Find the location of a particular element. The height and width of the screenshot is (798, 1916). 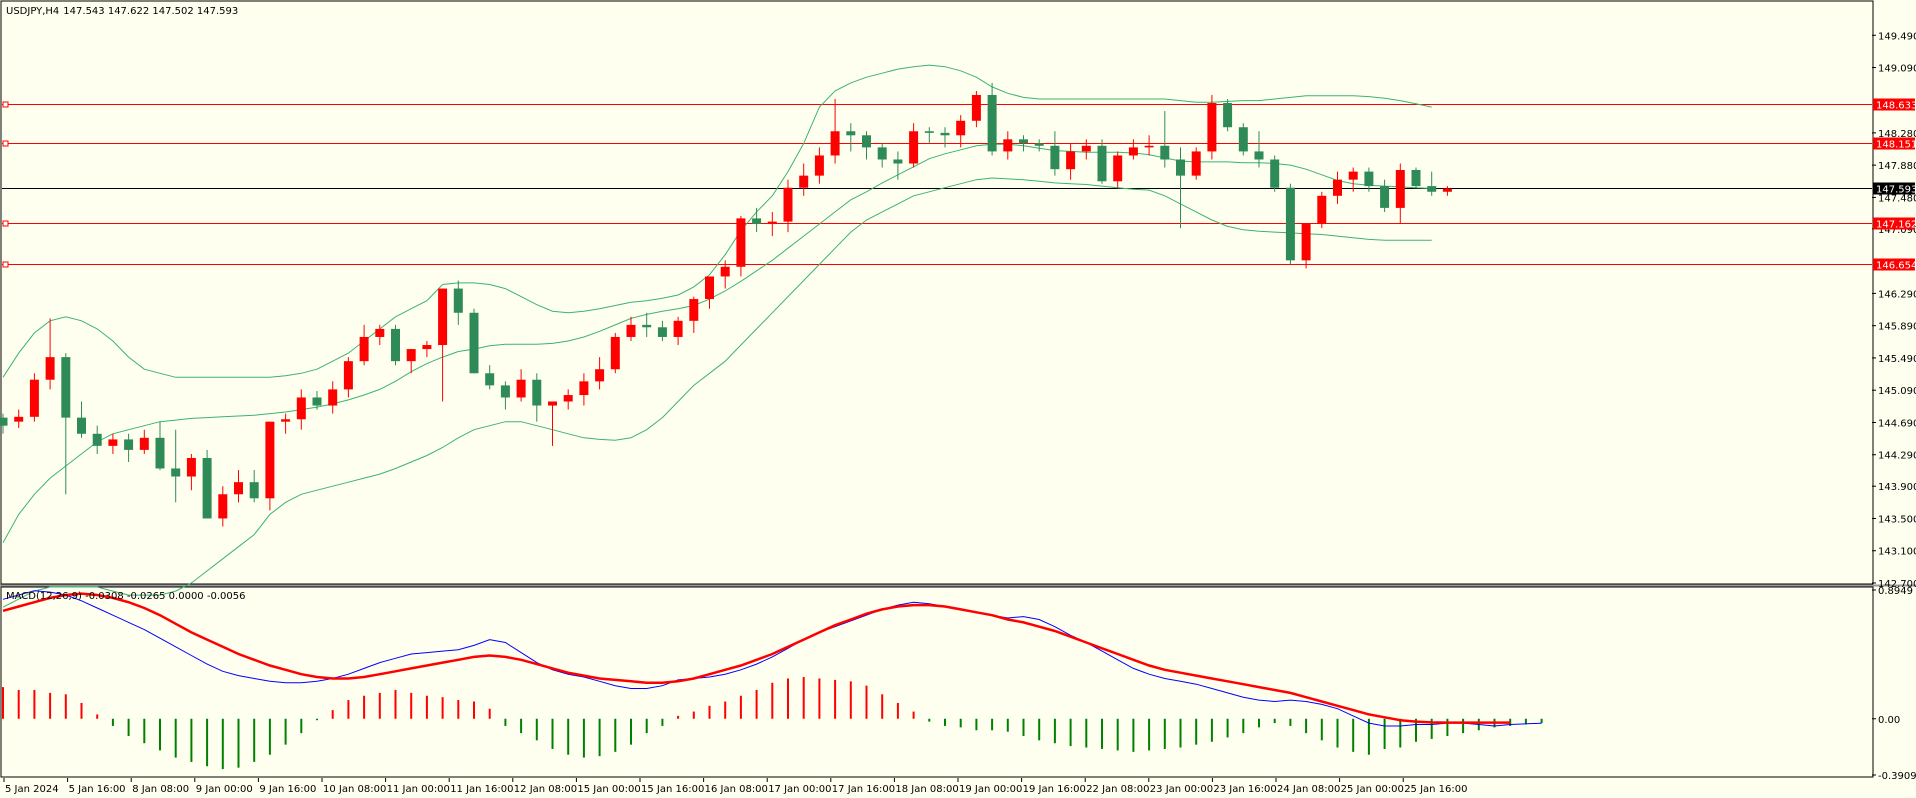

time-tick-label: 17 Jan 00:00 is located at coordinates (799, 789).